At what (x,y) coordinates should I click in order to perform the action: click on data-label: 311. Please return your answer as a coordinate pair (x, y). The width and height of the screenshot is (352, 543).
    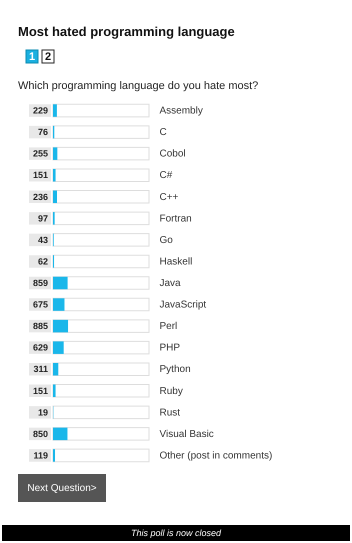
    Looking at the image, I should click on (40, 369).